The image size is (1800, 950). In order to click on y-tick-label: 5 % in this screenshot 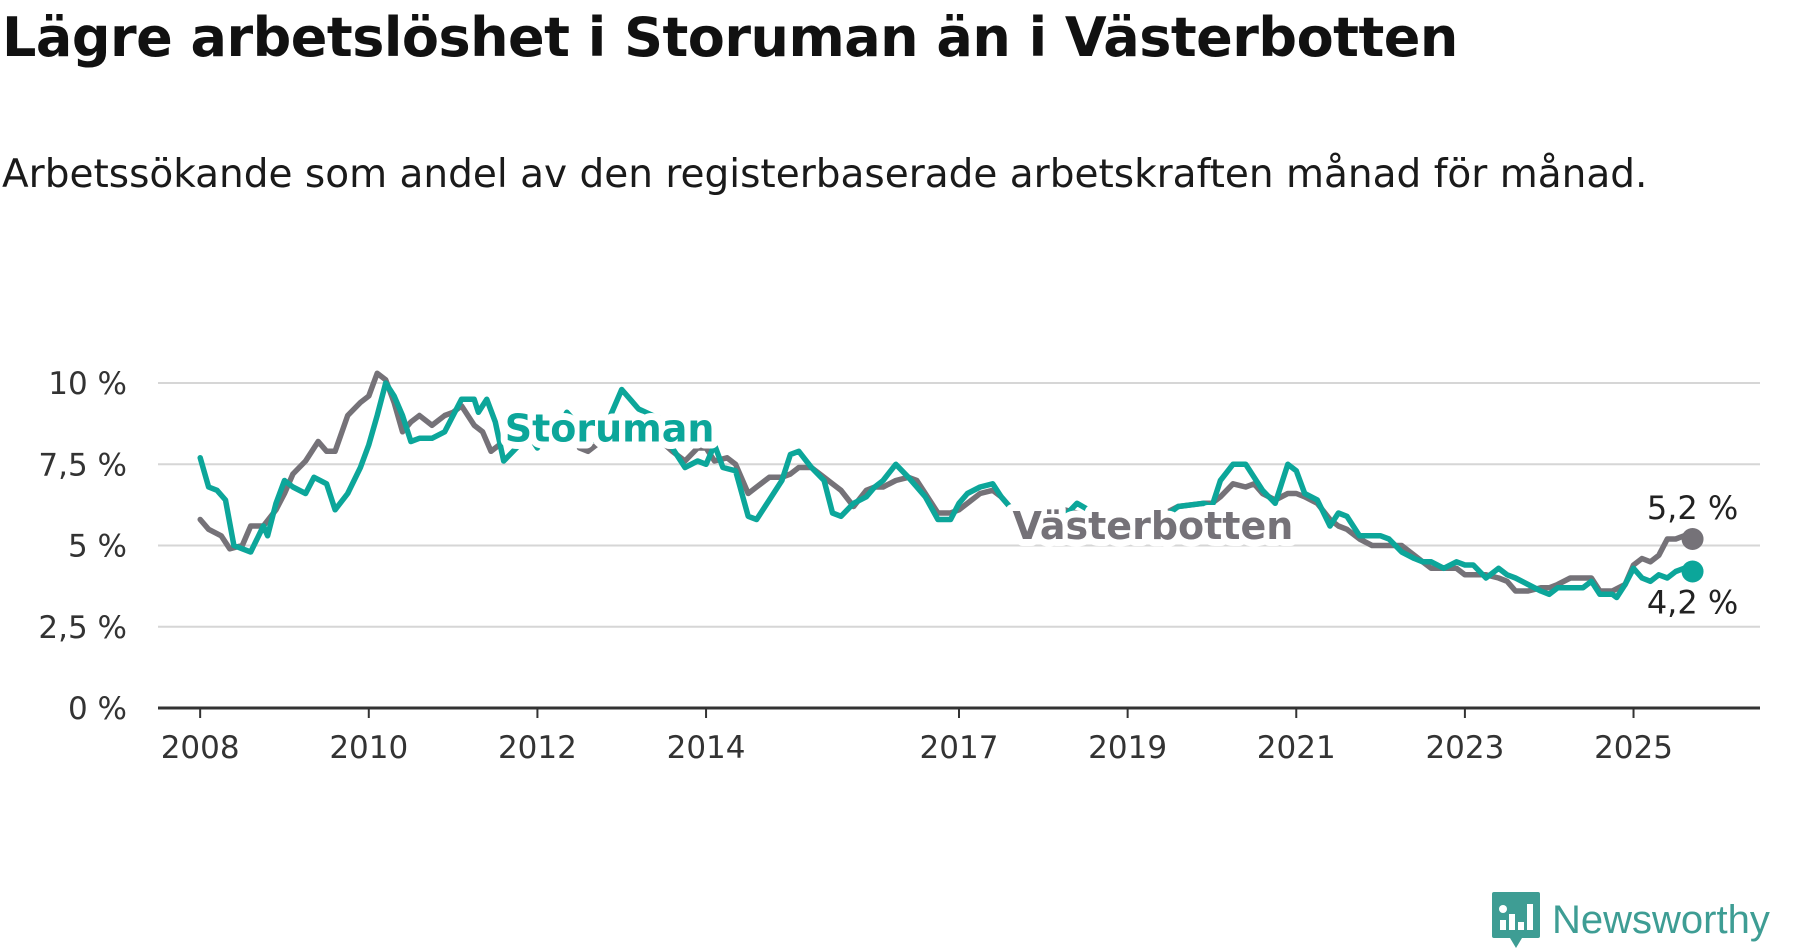, I will do `click(97, 547)`.